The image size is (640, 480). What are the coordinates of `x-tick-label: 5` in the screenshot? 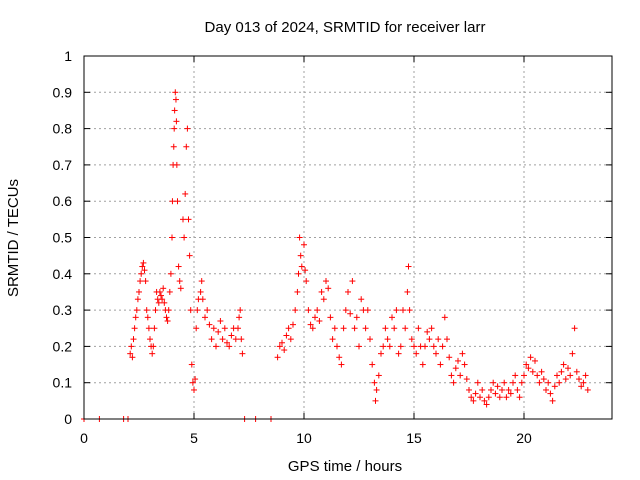 It's located at (194, 438).